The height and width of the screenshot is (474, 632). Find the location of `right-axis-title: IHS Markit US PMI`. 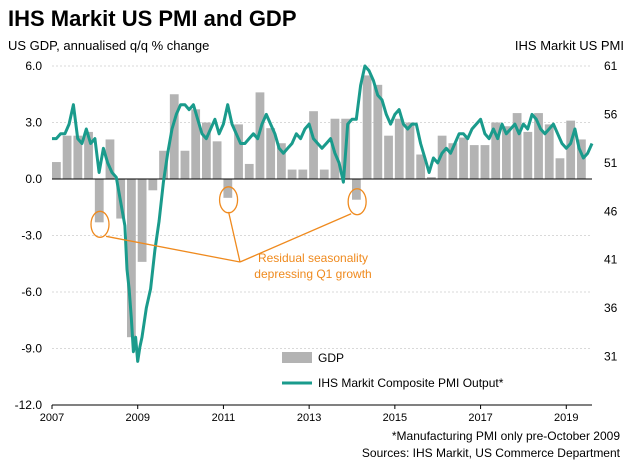

right-axis-title: IHS Markit US PMI is located at coordinates (569, 45).